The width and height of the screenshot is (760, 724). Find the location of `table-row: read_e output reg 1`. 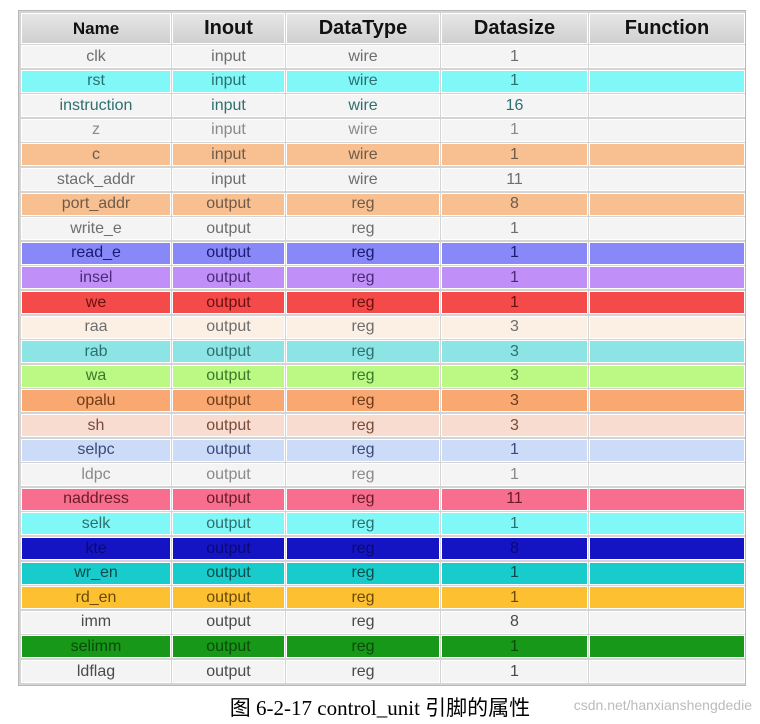

table-row: read_e output reg 1 is located at coordinates (383, 253).